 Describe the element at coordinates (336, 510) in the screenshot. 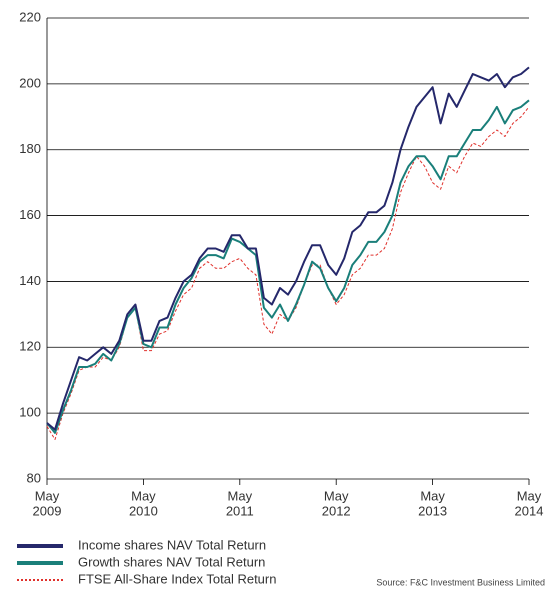

I see `x-tick-label: 2012` at that location.